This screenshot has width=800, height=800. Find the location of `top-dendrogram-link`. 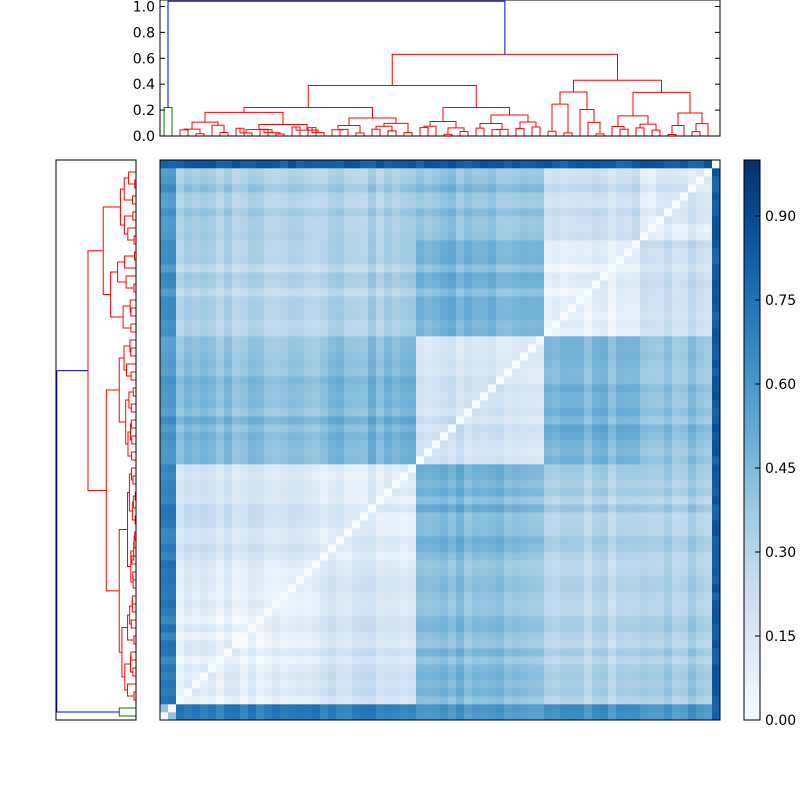

top-dendrogram-link is located at coordinates (272, 132).